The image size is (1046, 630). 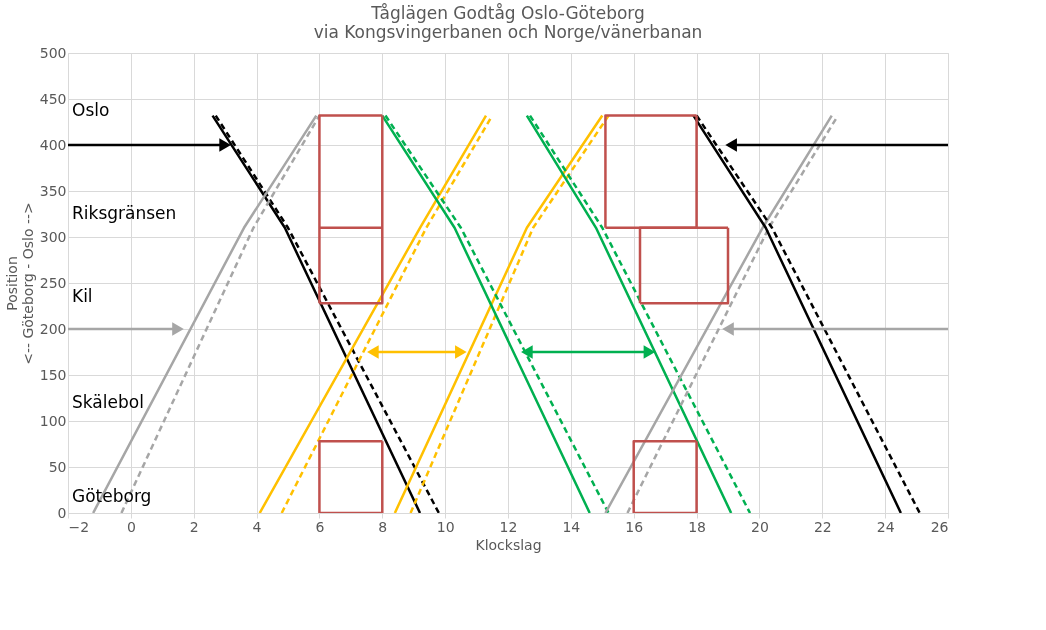 I want to click on y-tick-label: 0, so click(x=62, y=512).